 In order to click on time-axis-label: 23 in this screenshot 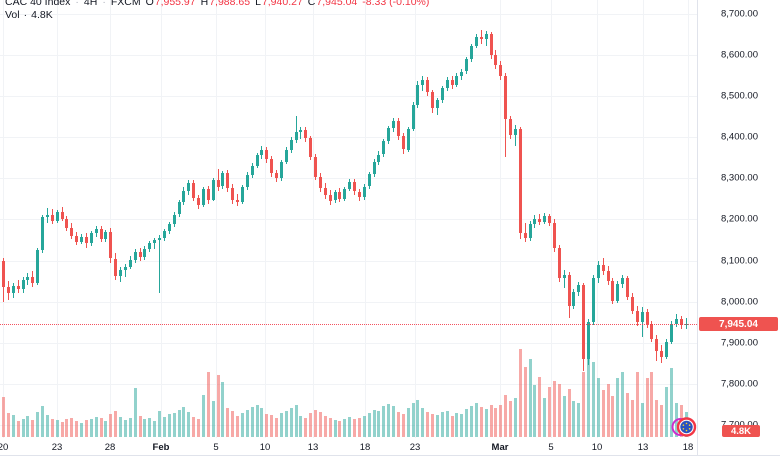, I will do `click(57, 447)`.